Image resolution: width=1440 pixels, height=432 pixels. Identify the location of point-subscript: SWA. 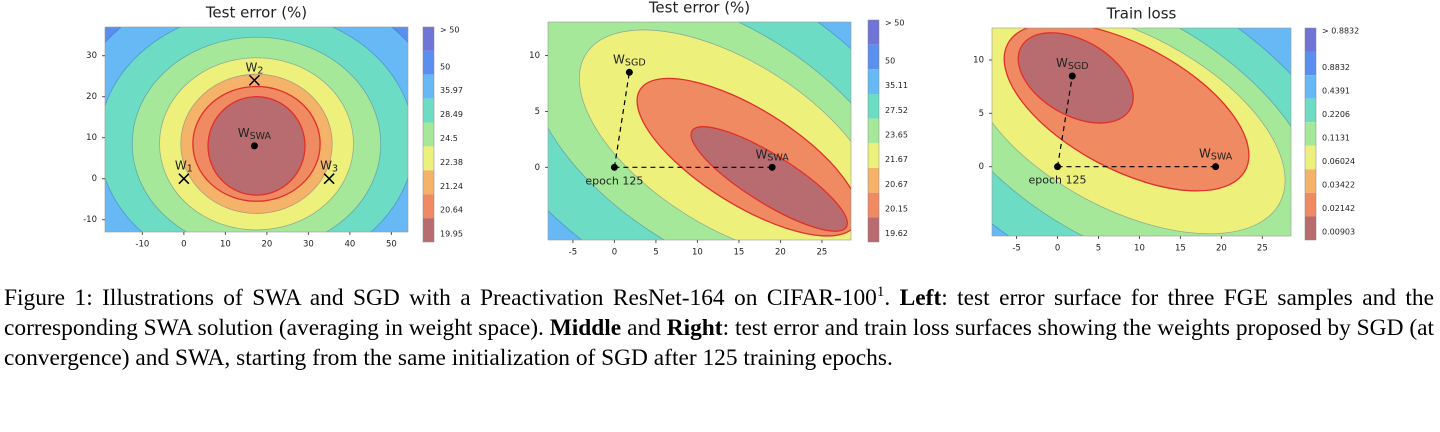
(261, 135).